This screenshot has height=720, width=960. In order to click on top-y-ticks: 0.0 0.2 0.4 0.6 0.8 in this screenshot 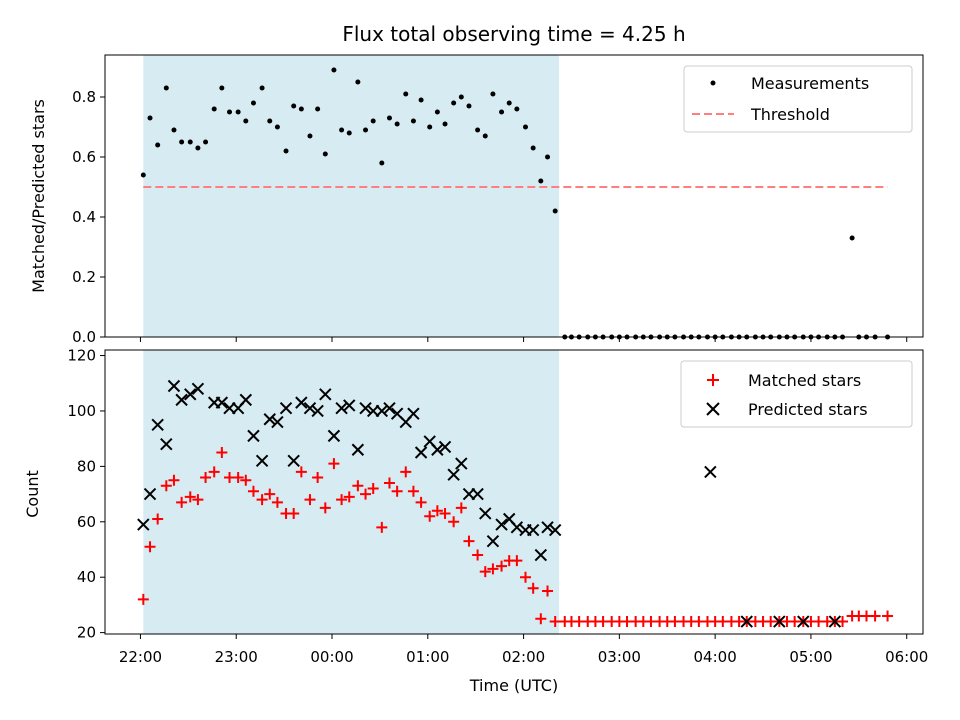, I will do `click(88, 217)`.